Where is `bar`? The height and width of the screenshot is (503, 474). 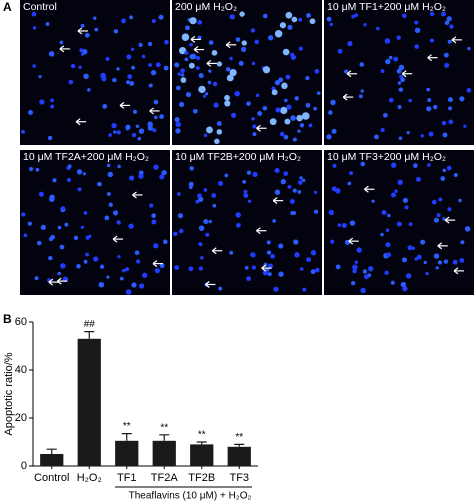
bar is located at coordinates (89, 402).